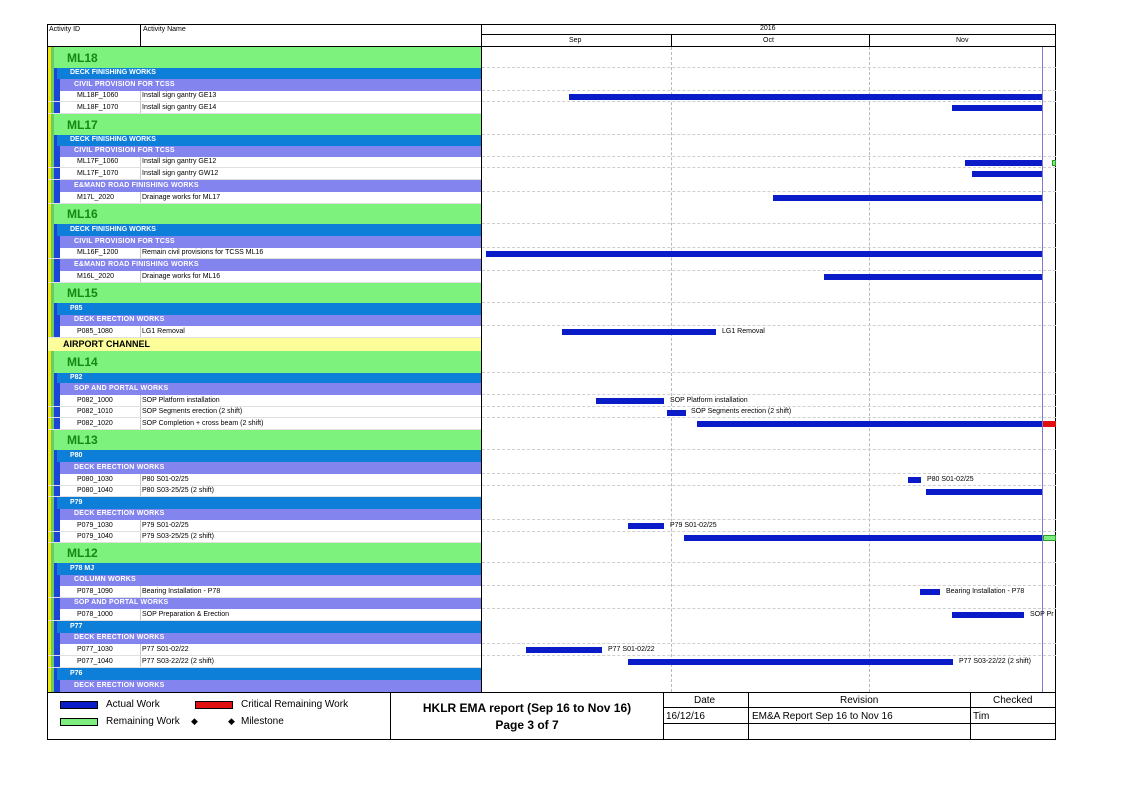 The width and height of the screenshot is (1123, 793). Describe the element at coordinates (264, 401) in the screenshot. I see `activity-row: P082_1000 SOP Platform installation` at that location.